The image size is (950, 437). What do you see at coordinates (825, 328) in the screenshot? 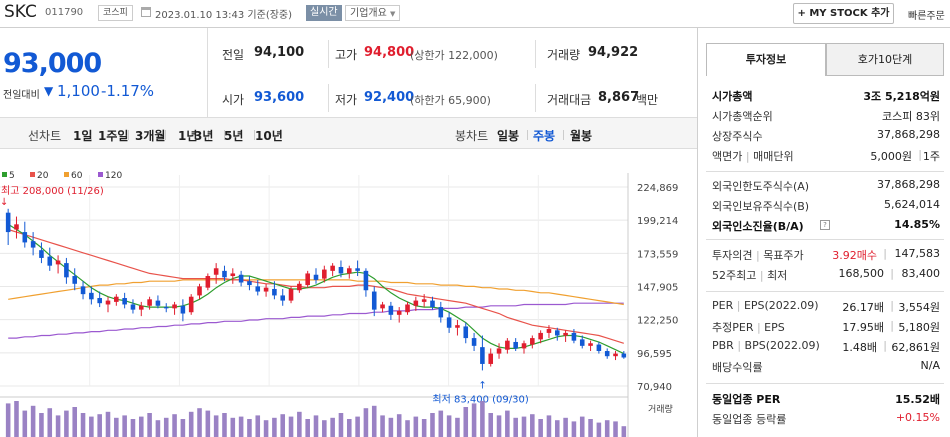
I see `per-row: 추정PER | EPS 5,180원 | 17.95배` at bounding box center [825, 328].